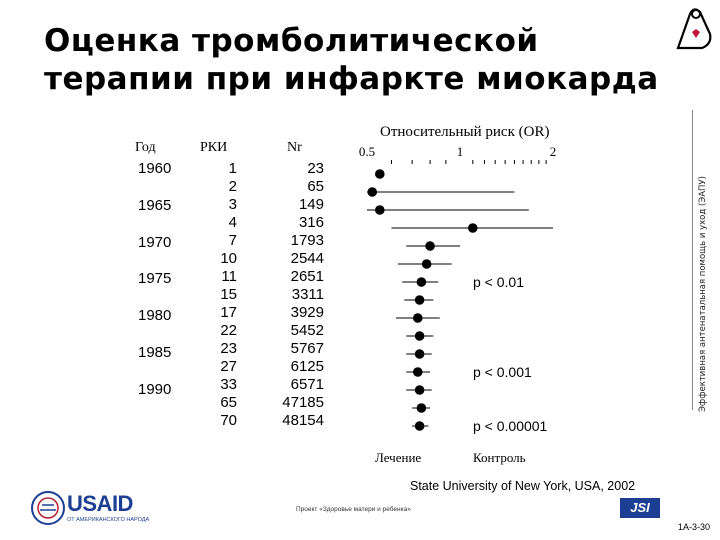 The image size is (720, 540). What do you see at coordinates (694, 527) in the screenshot?
I see `page-number: 1A-3-30` at bounding box center [694, 527].